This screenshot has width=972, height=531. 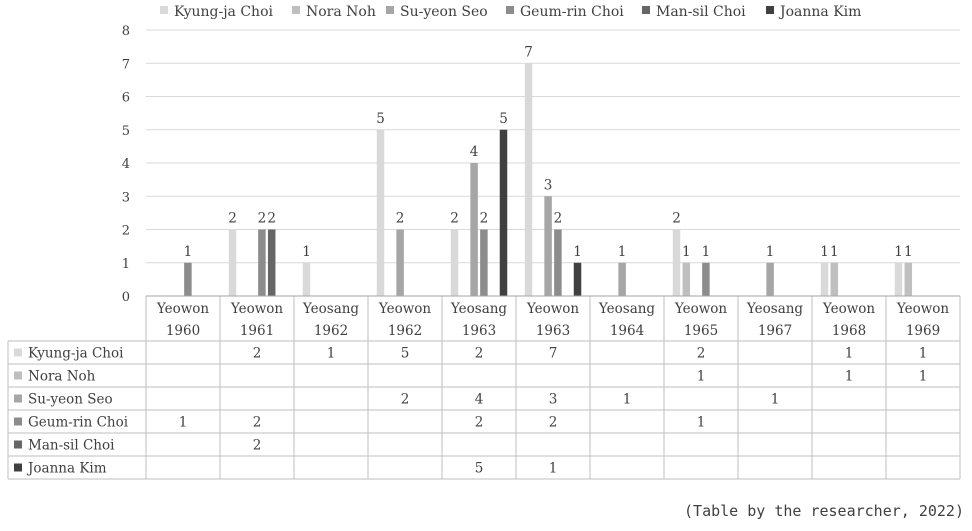 What do you see at coordinates (66, 469) in the screenshot?
I see `table-row-label: Joanna Kim` at bounding box center [66, 469].